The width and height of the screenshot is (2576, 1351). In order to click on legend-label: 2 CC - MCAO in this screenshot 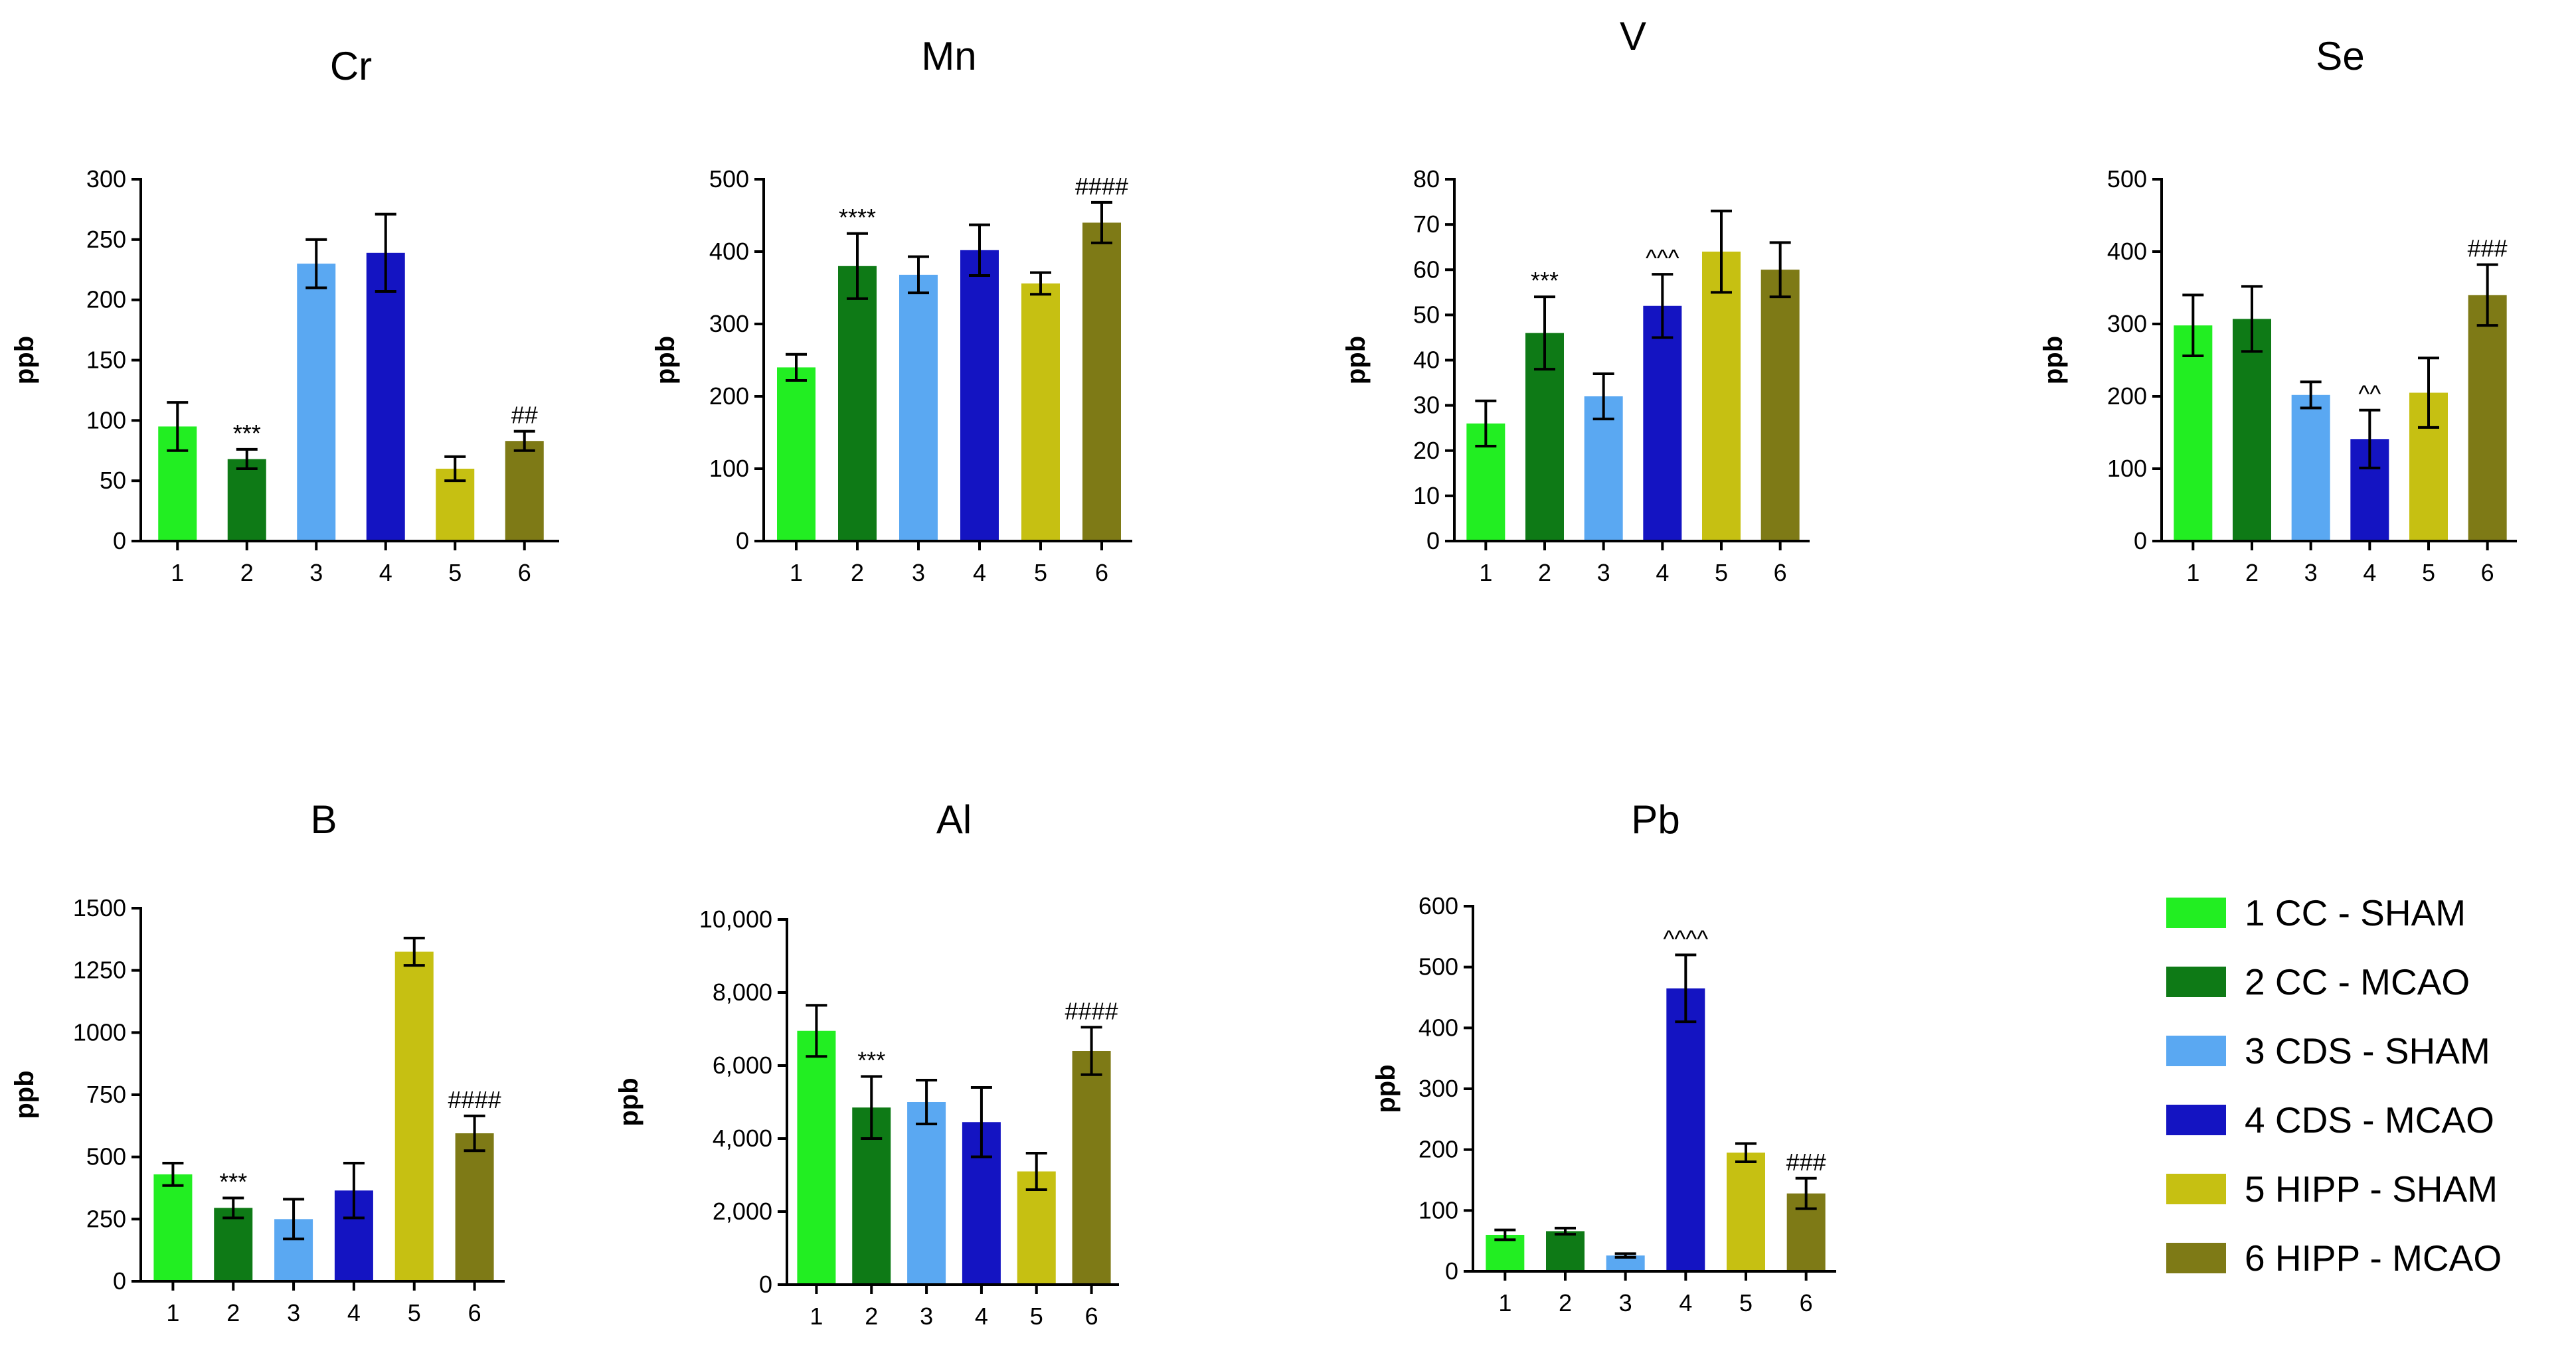, I will do `click(2357, 981)`.